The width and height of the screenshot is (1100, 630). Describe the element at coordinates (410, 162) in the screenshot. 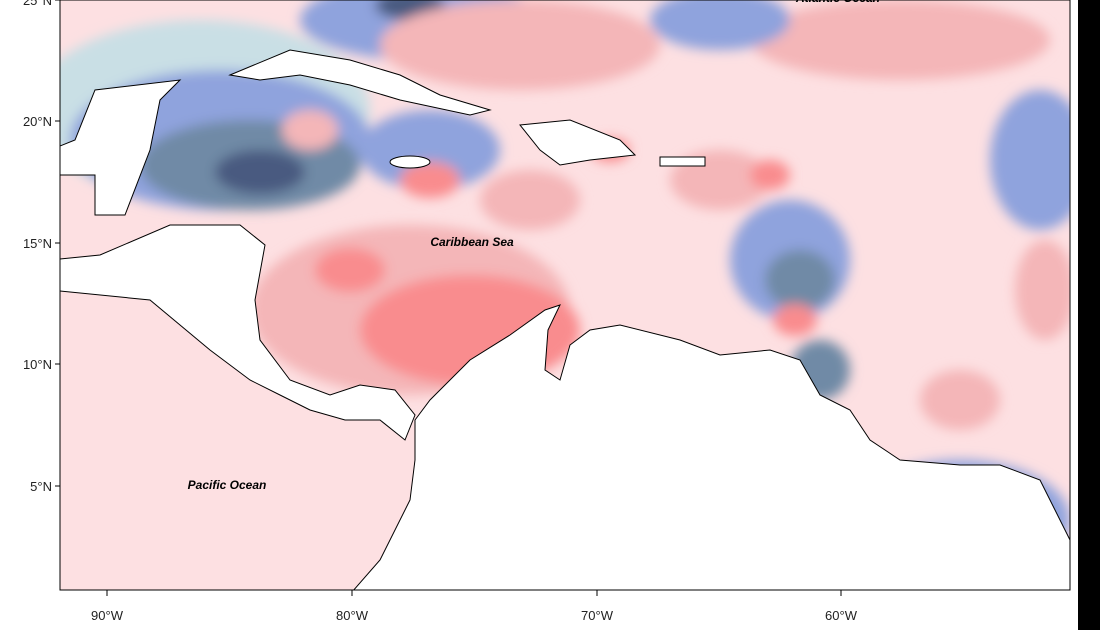

I see `jamaica` at that location.